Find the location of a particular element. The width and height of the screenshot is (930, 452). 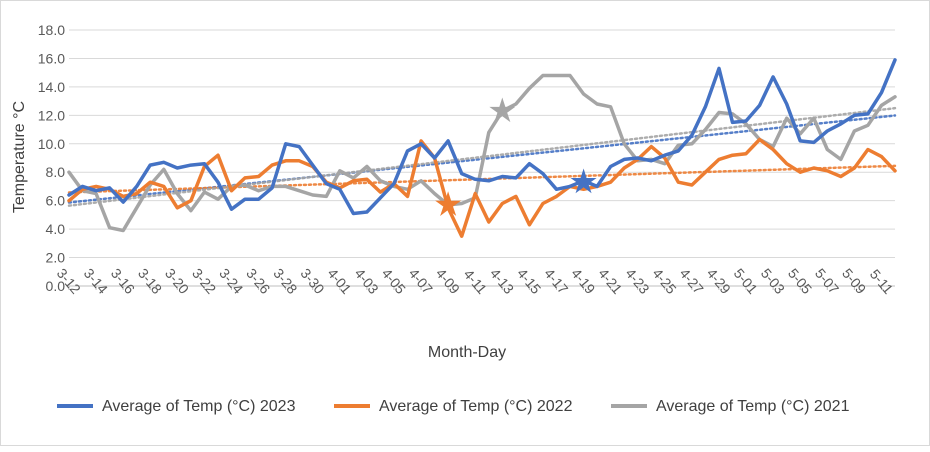

x-tick-label: 3-28 is located at coordinates (285, 281).